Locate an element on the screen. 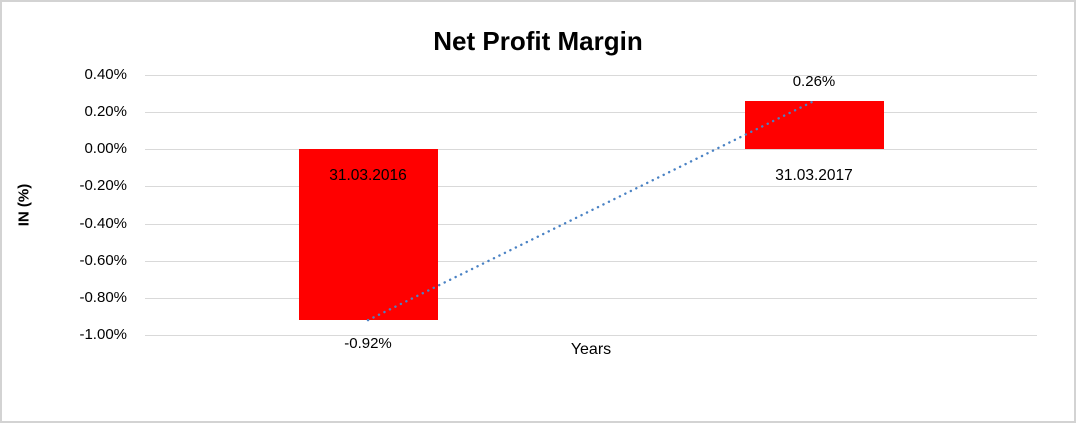 The image size is (1076, 423). y-tick-label: 0.20% is located at coordinates (105, 111).